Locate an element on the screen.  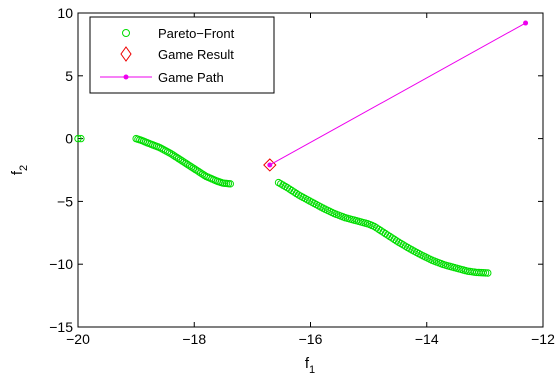
y-axis-label: f2 is located at coordinates (19, 170).